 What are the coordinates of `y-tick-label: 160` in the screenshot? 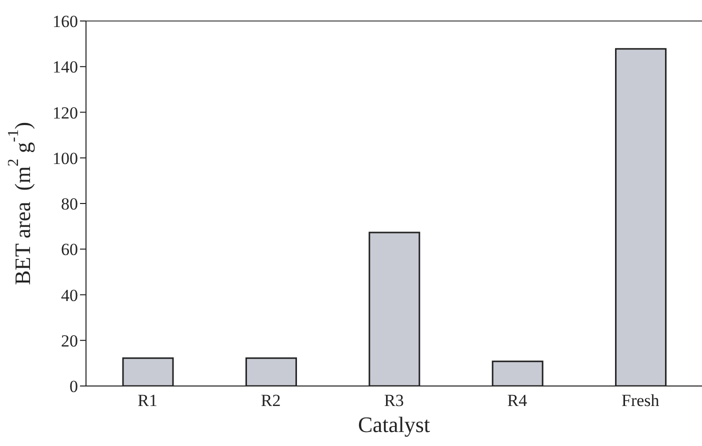 It's located at (65, 22).